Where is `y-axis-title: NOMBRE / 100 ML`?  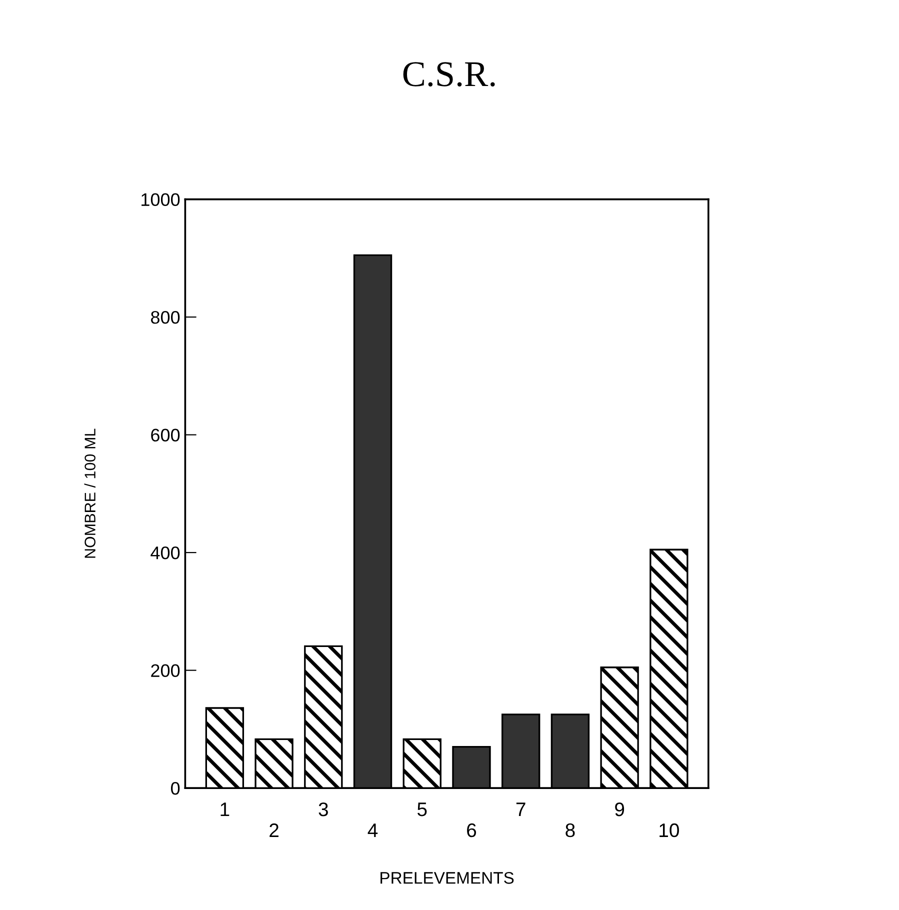
y-axis-title: NOMBRE / 100 ML is located at coordinates (90, 493).